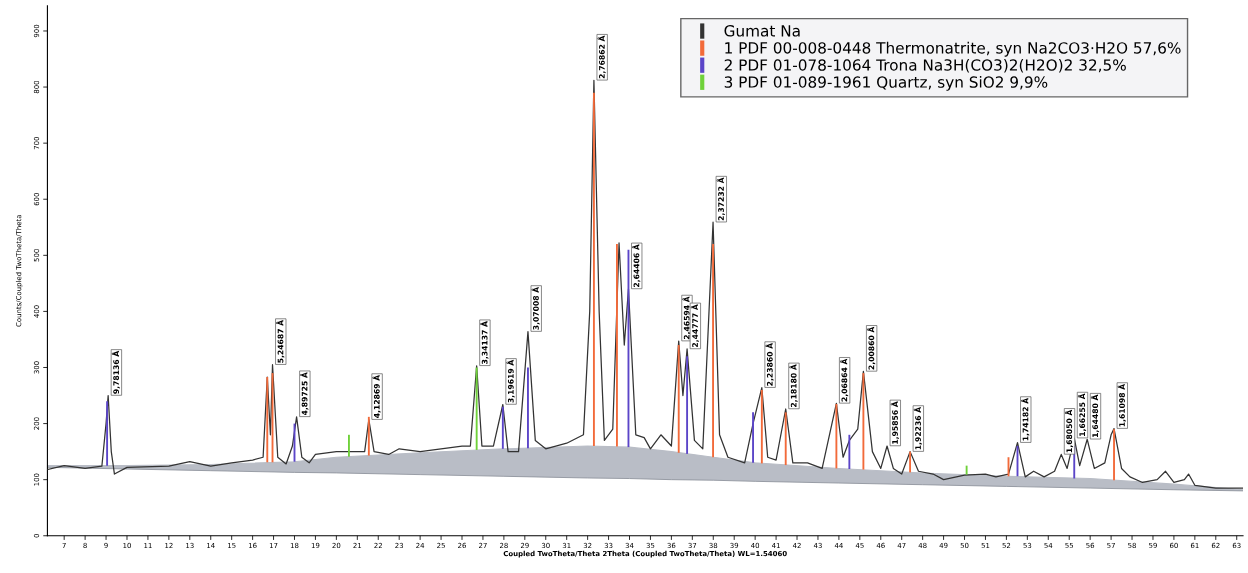 The image size is (1248, 573). Describe the element at coordinates (645, 479) in the screenshot. I see `line-series` at that location.